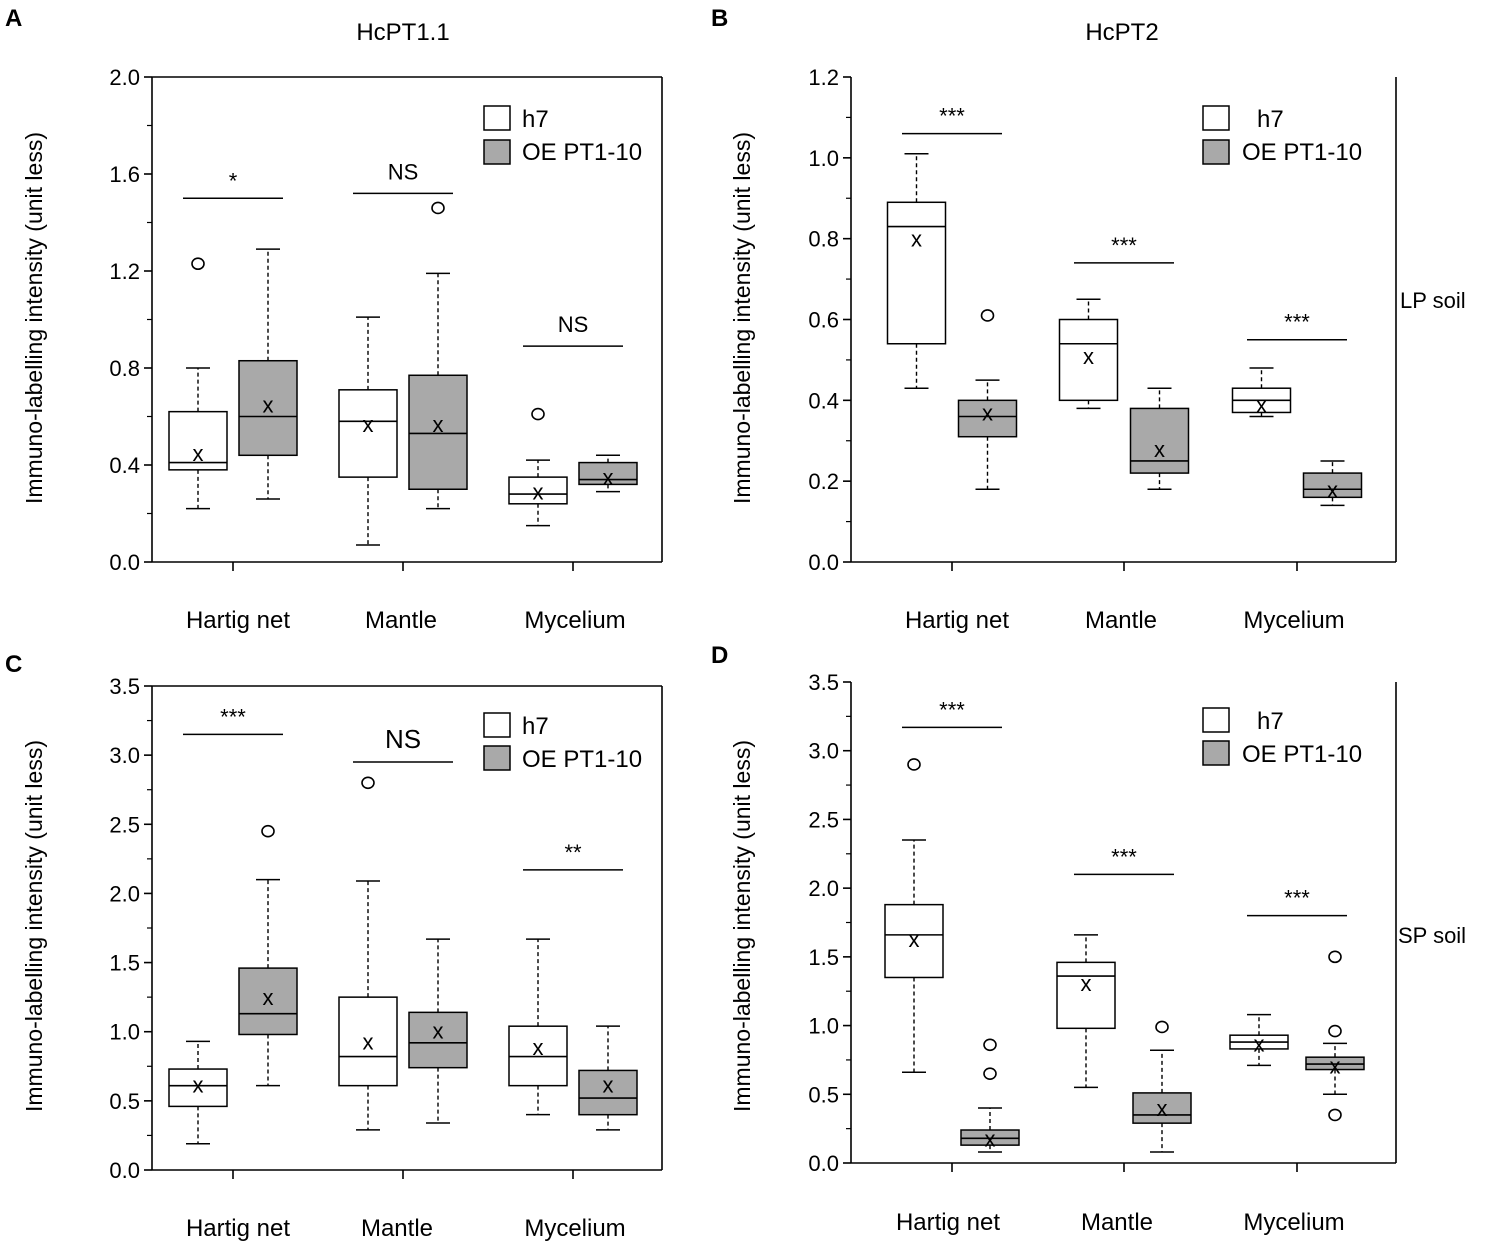  I want to click on y-tick-label: 0.6, so click(823, 320).